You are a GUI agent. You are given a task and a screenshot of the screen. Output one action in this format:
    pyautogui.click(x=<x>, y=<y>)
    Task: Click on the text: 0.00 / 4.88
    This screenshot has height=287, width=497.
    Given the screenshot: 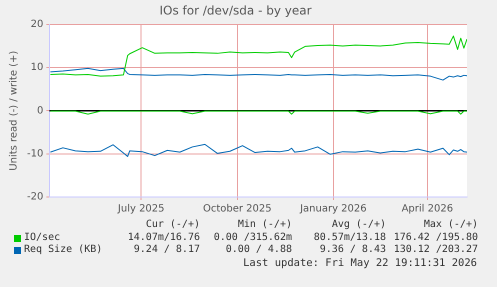 What is the action you would take?
    pyautogui.click(x=258, y=250)
    